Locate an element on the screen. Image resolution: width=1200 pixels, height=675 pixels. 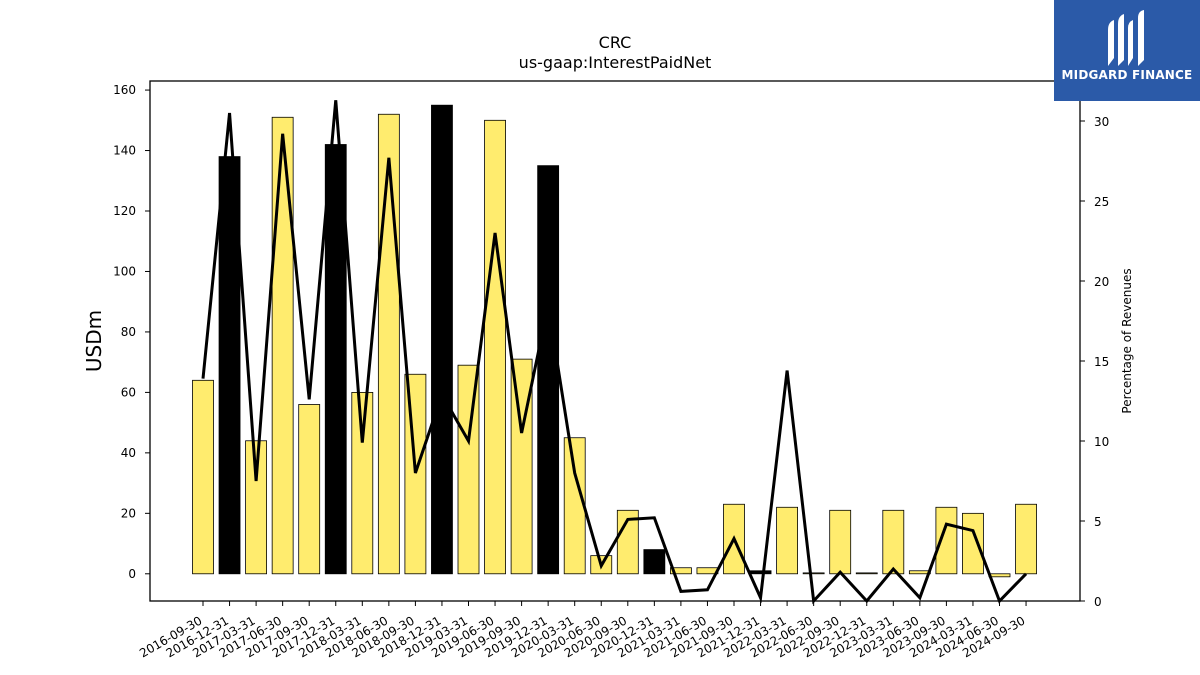
chart-subtitle: us-gaap:InterestPaidNet is located at coordinates (615, 62).